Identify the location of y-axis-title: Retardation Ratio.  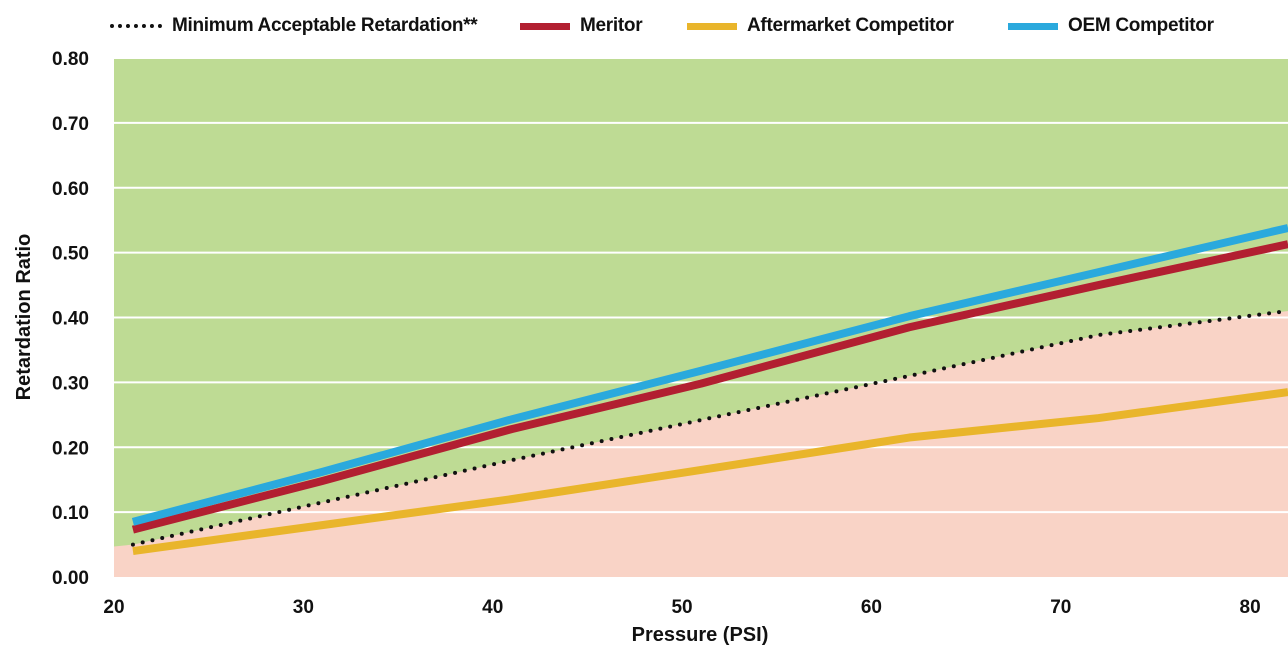
(24, 317).